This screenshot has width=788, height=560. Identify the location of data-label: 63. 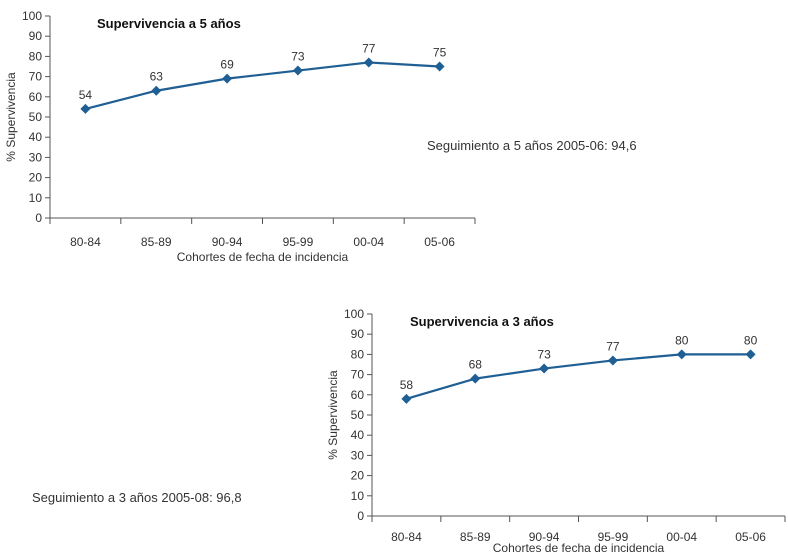
(157, 77).